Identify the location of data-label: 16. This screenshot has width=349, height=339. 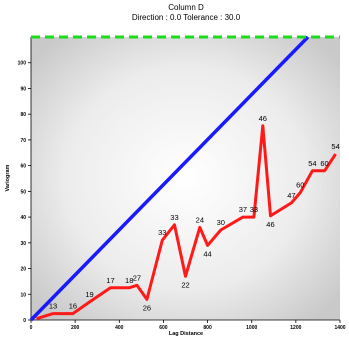
(73, 306).